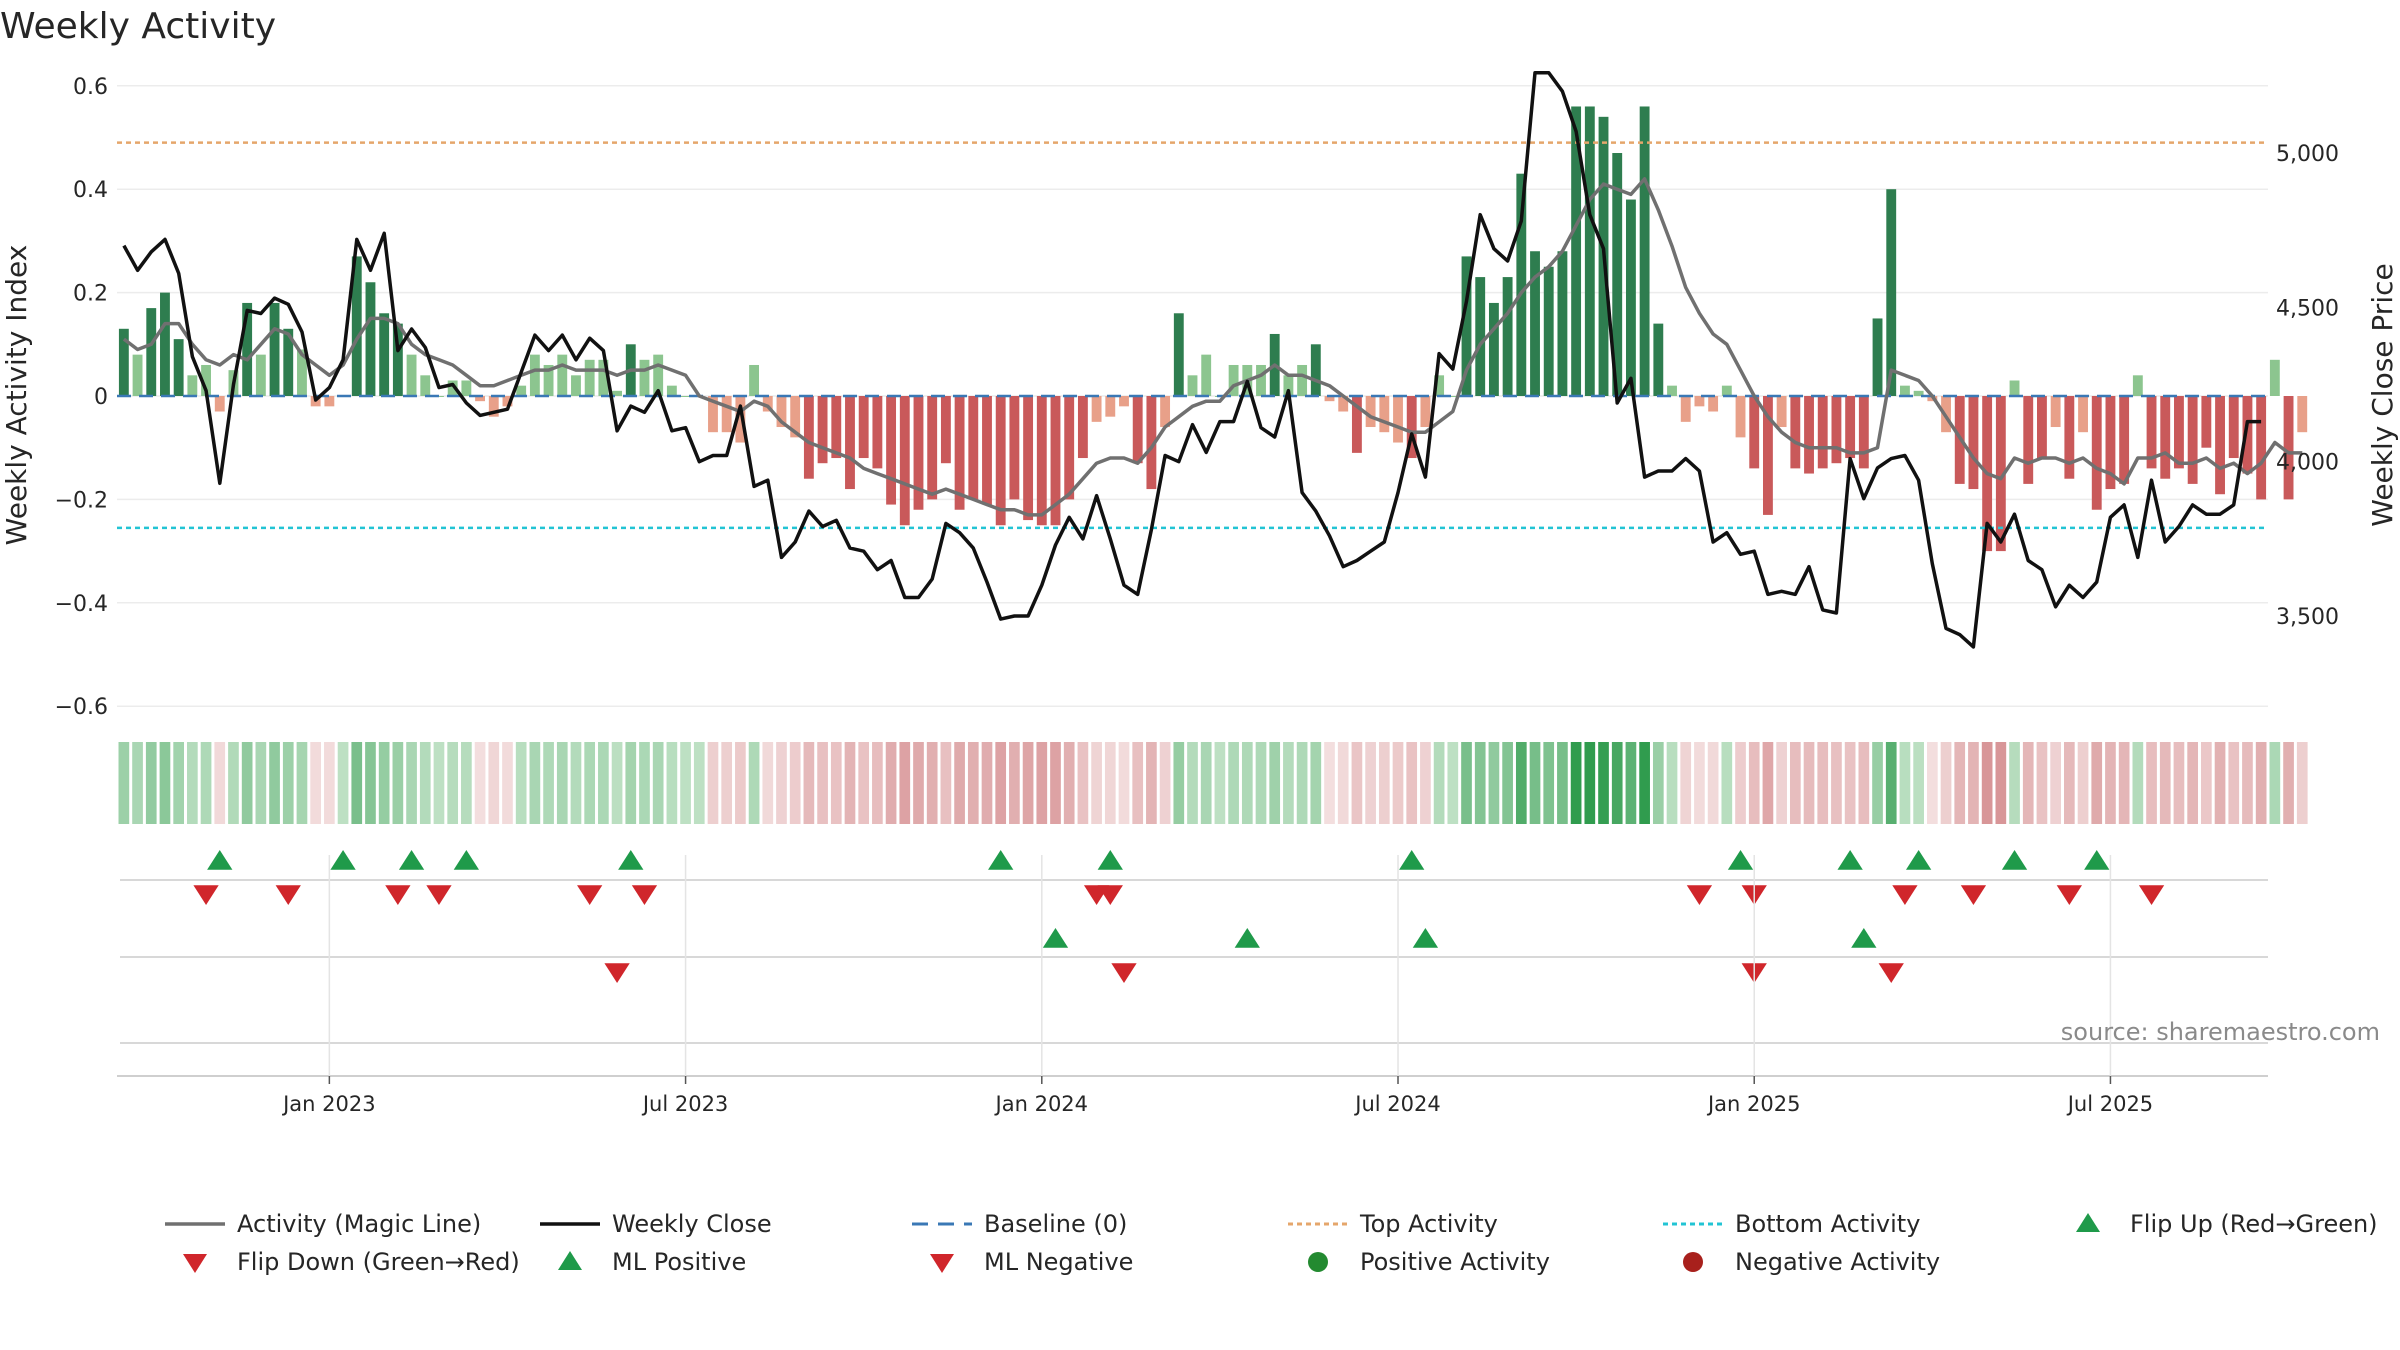 The width and height of the screenshot is (2400, 1350). What do you see at coordinates (351, 1262) in the screenshot?
I see `legend-item: Flip Down (Green→Red)` at bounding box center [351, 1262].